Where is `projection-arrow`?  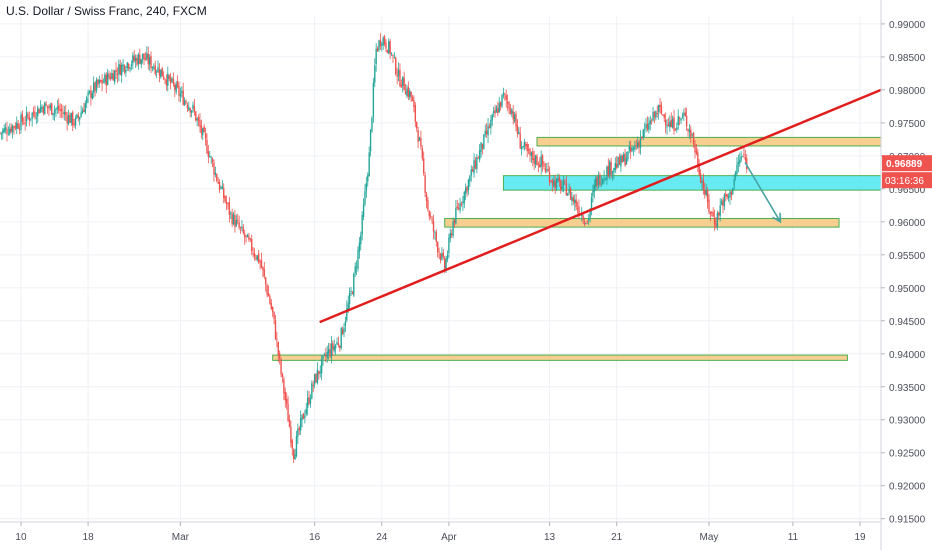 projection-arrow is located at coordinates (763, 192).